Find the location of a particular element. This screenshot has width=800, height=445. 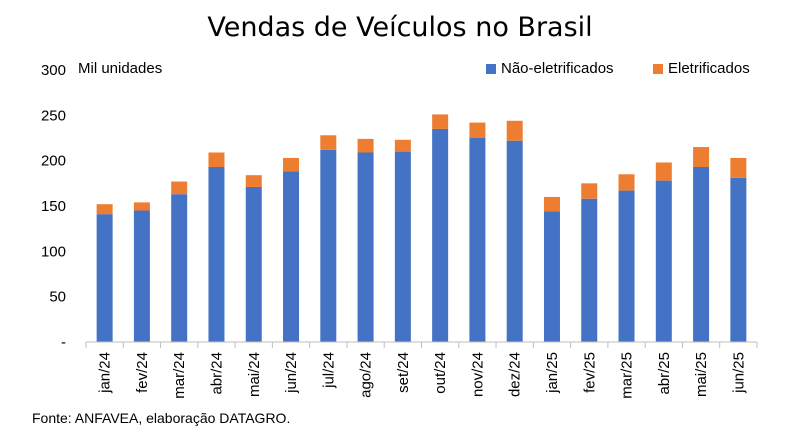

legend-swatch-nao-eletrificados is located at coordinates (491, 68).